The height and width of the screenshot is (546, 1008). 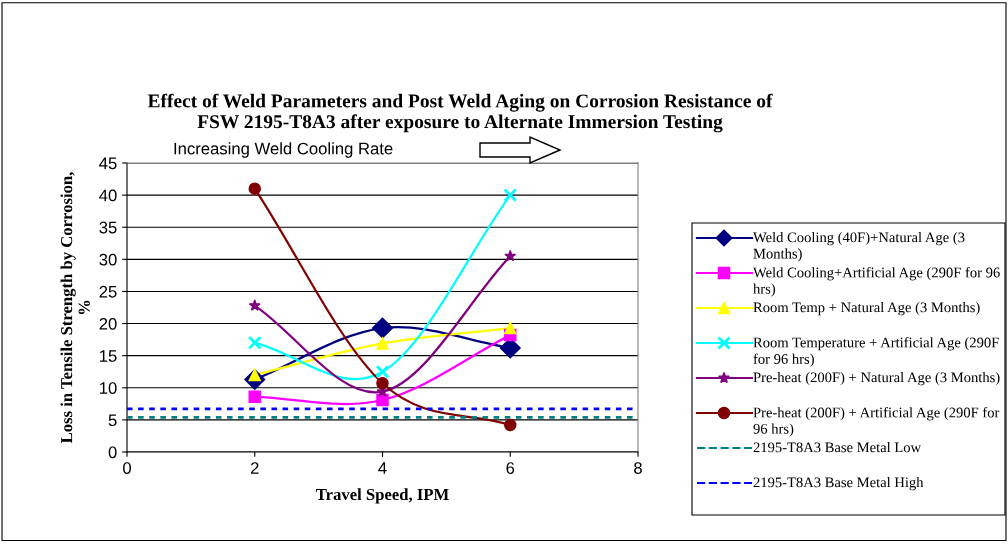 I want to click on x-tick-label: 8, so click(x=638, y=468).